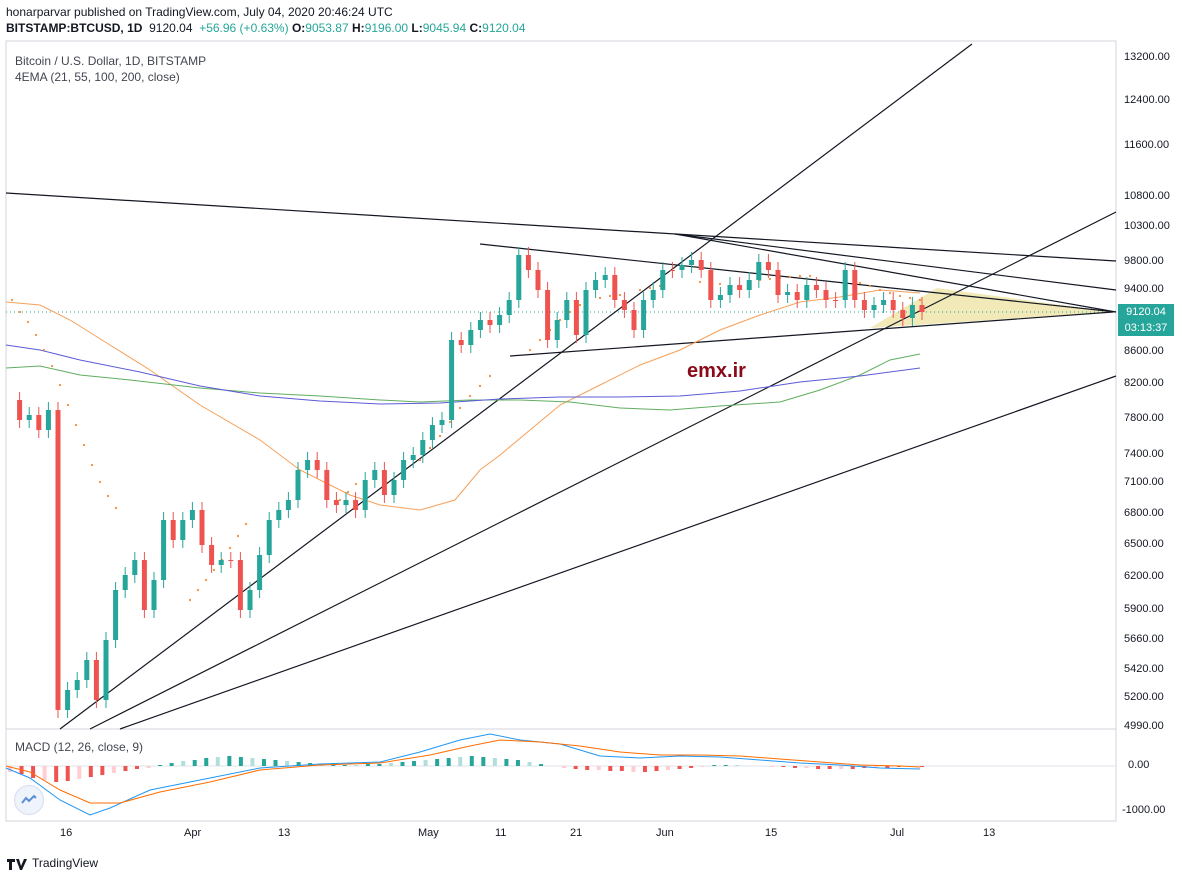 This screenshot has width=1188, height=884. Describe the element at coordinates (444, 28) in the screenshot. I see `low-value: 9045.94` at that location.